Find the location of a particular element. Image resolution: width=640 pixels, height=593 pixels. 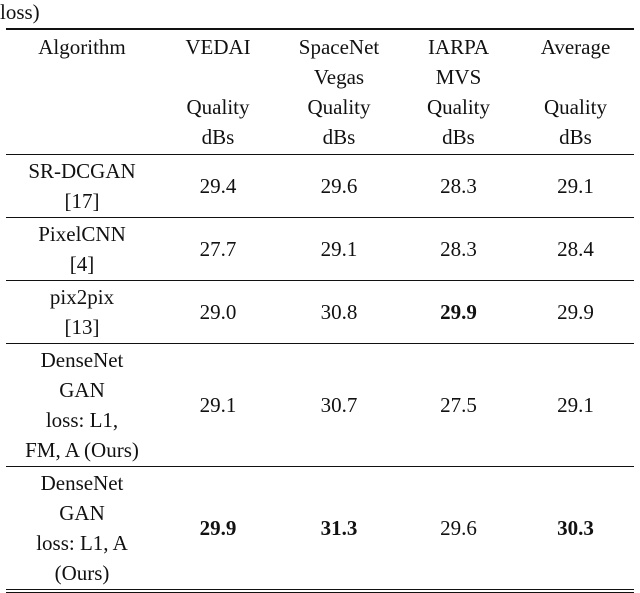

algorithm-cell: PixelCNN [4] is located at coordinates (82, 248).